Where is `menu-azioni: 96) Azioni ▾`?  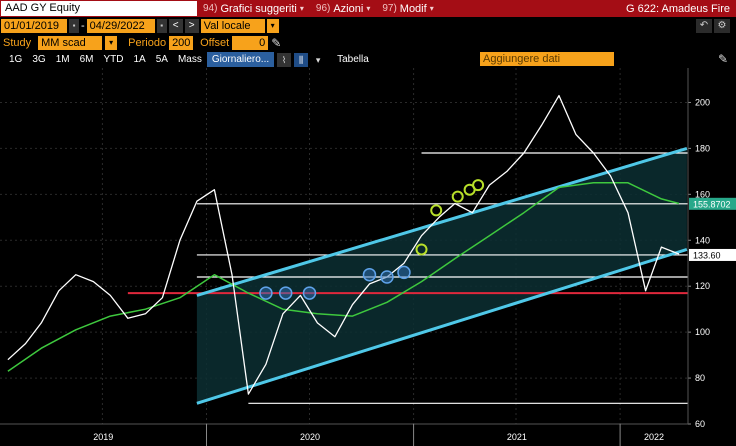
menu-azioni: 96) Azioni ▾ is located at coordinates (343, 8).